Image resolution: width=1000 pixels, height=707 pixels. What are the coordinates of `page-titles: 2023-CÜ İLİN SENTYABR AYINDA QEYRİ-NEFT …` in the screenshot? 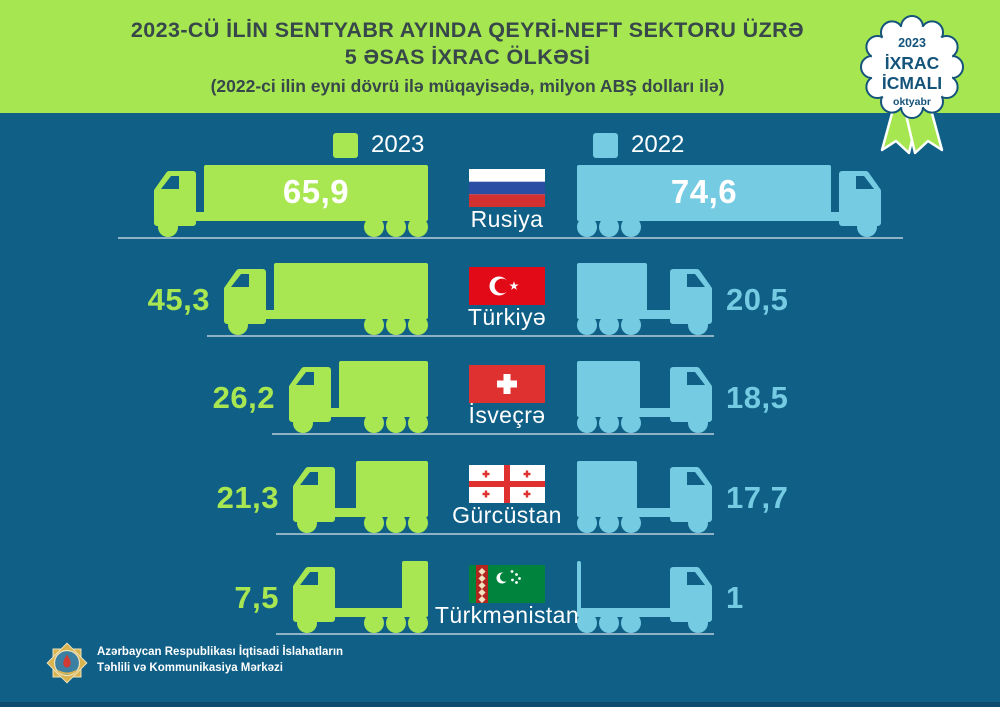 It's located at (467, 57).